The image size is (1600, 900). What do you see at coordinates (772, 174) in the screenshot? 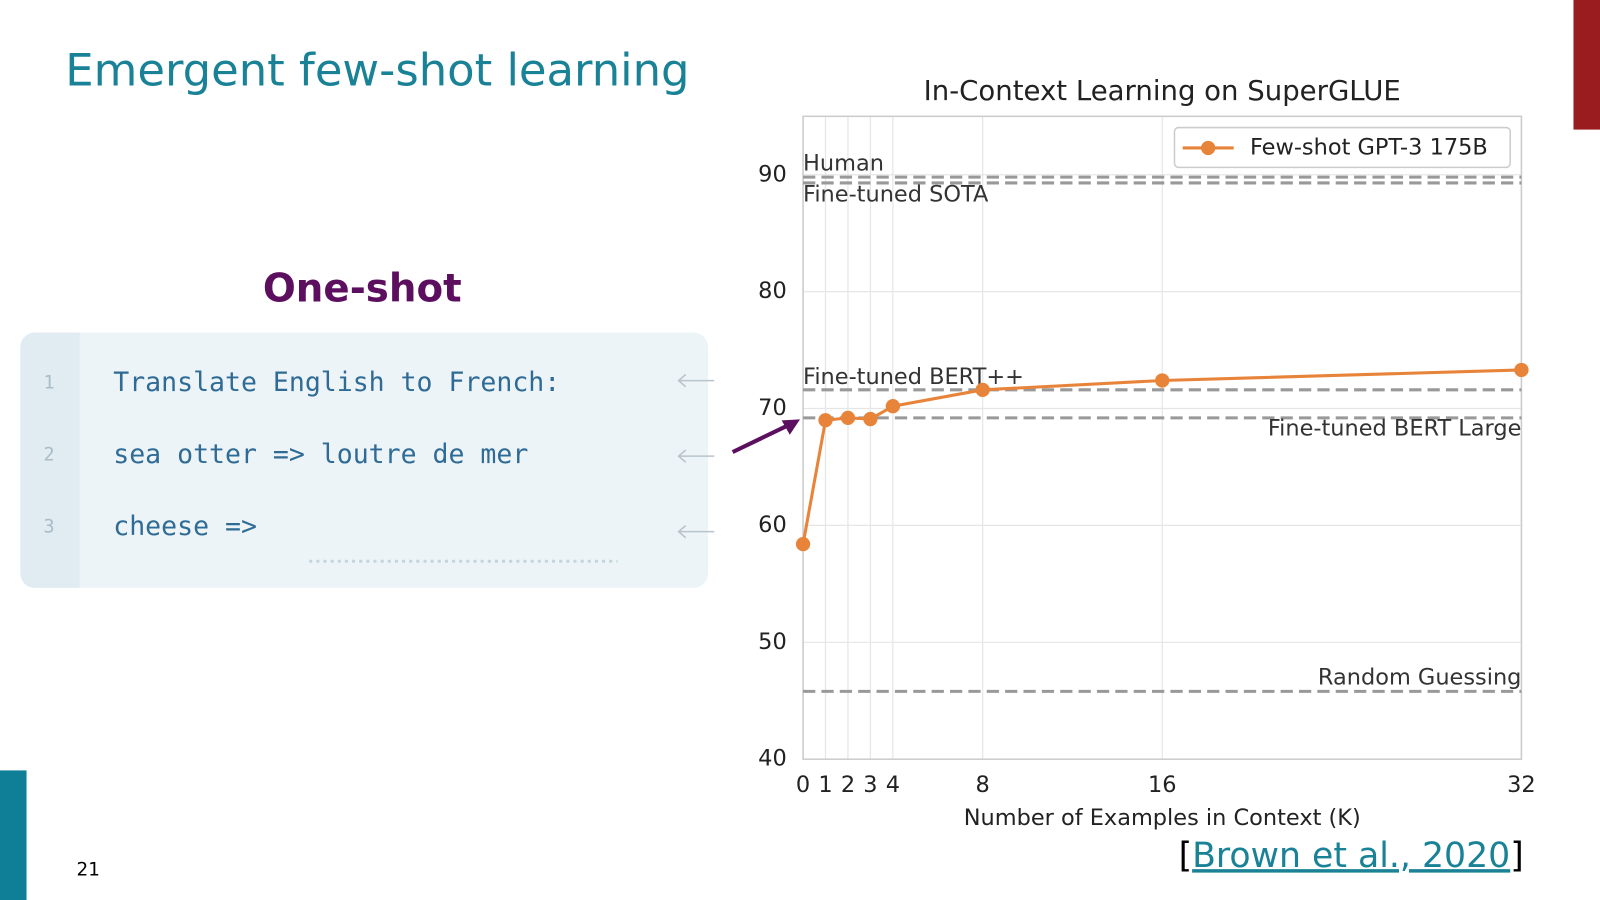
I see `y-tick-label: 90` at bounding box center [772, 174].